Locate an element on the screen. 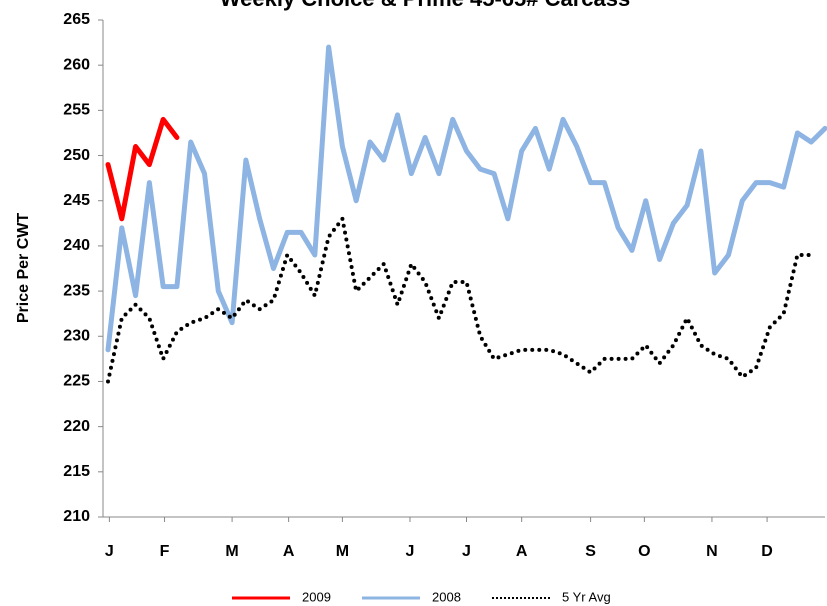  y-tick-label: 245 is located at coordinates (76, 200).